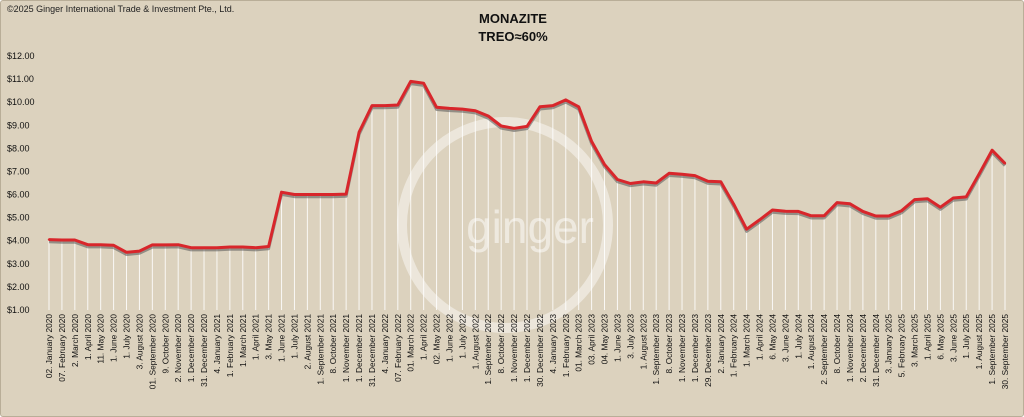 The height and width of the screenshot is (417, 1024). I want to click on x-tick-label: 1. August 2023, so click(643, 342).